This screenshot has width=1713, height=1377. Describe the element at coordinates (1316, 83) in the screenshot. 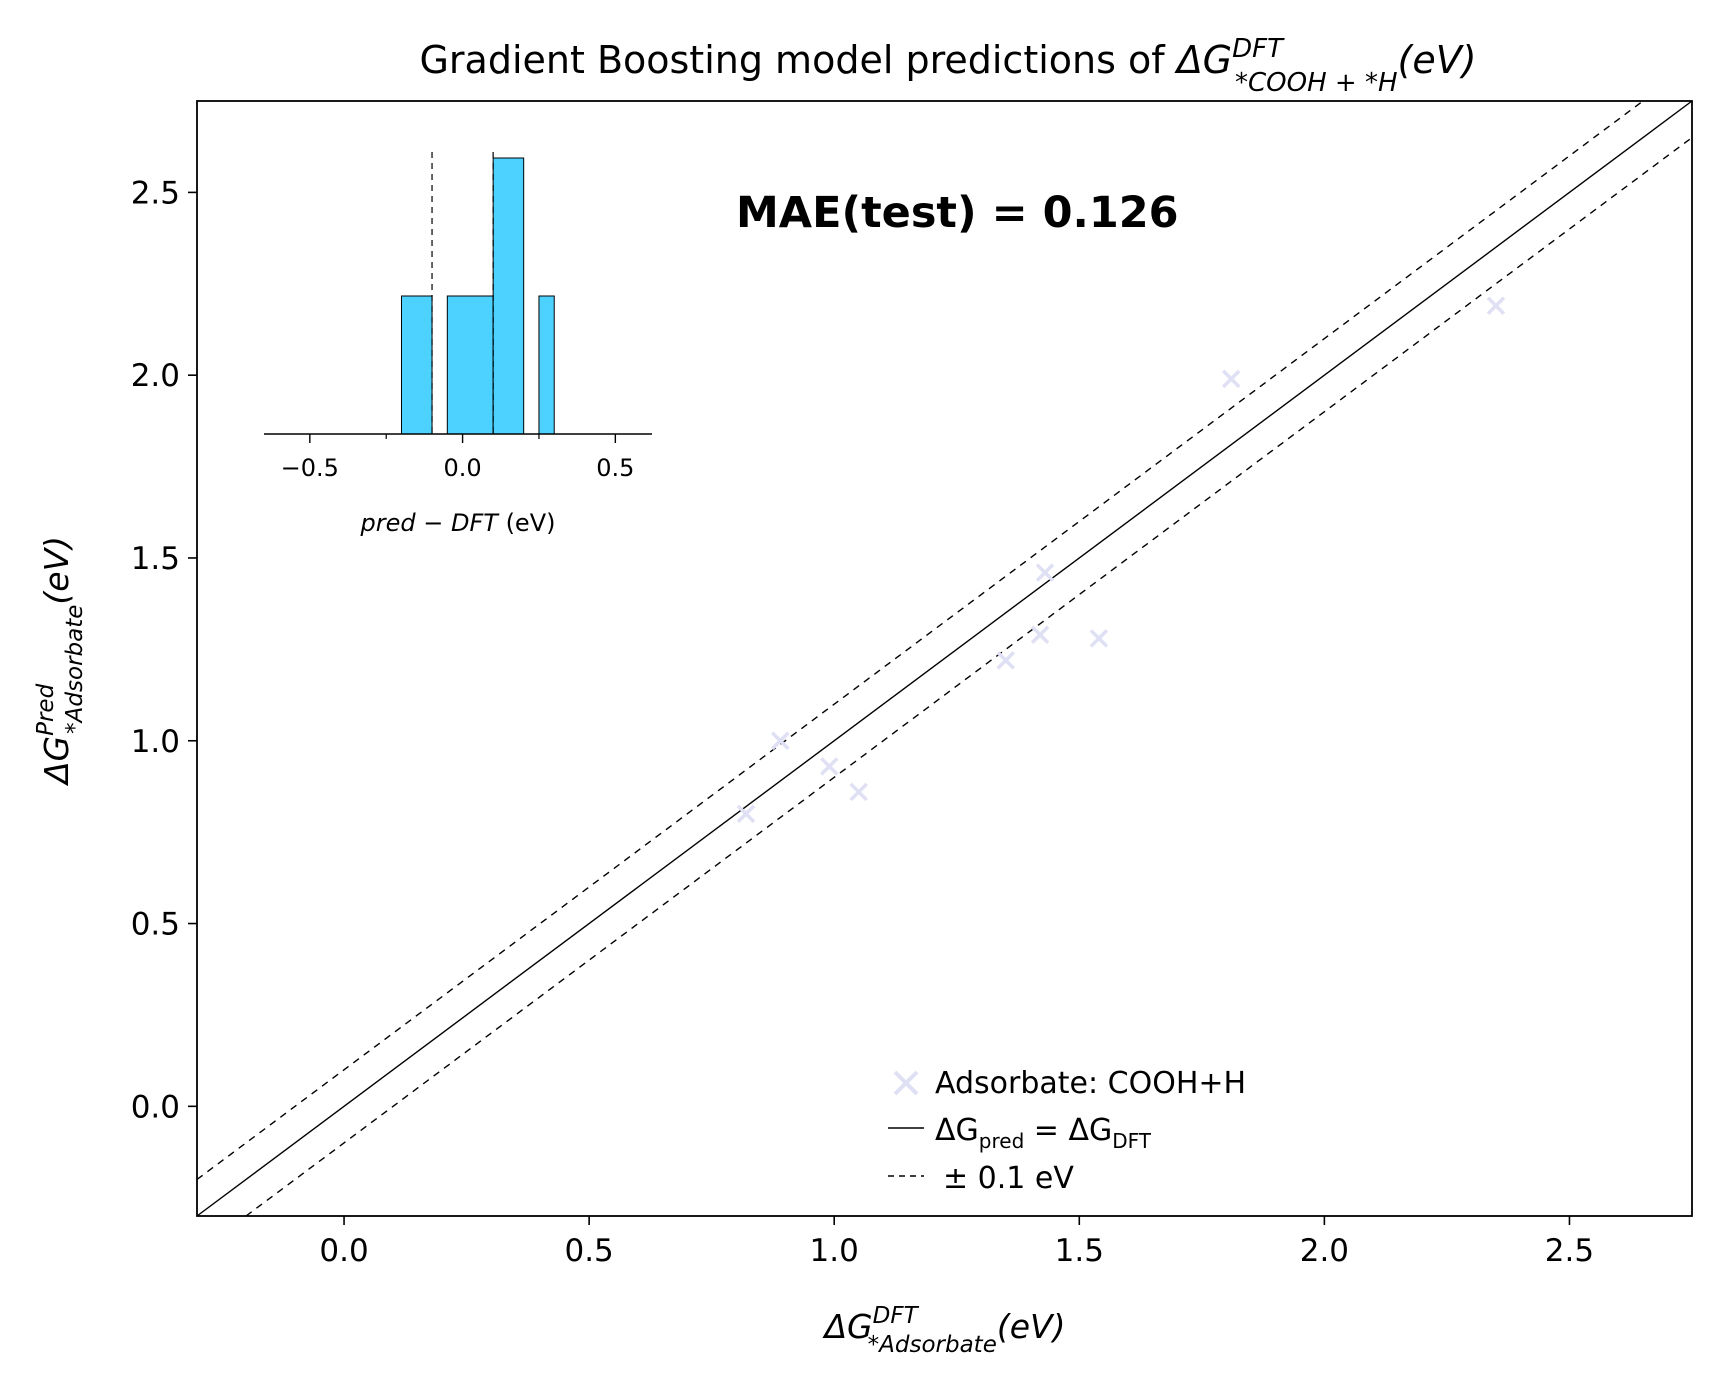

I see `title-subscript: *COOH + *H` at that location.